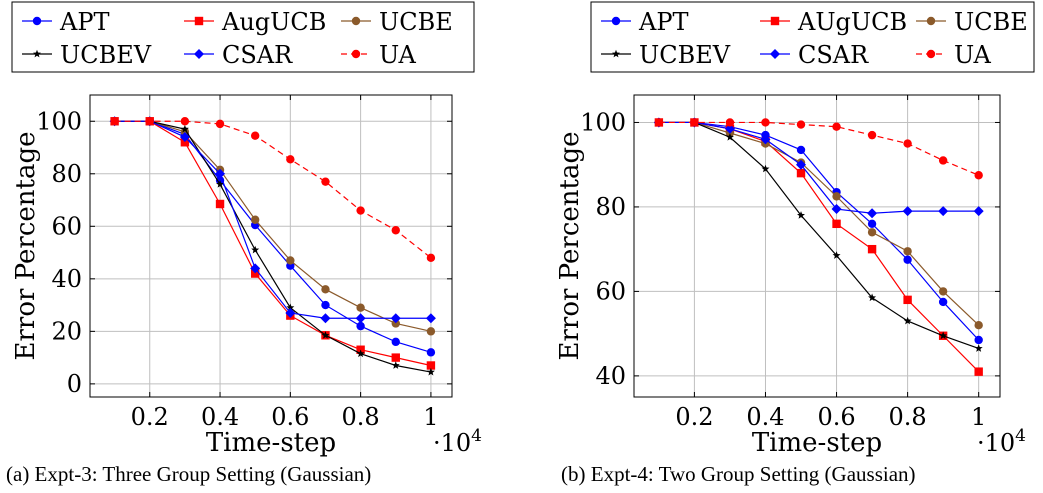 The width and height of the screenshot is (1043, 493). I want to click on legend-item-ua: UA, so click(378, 55).